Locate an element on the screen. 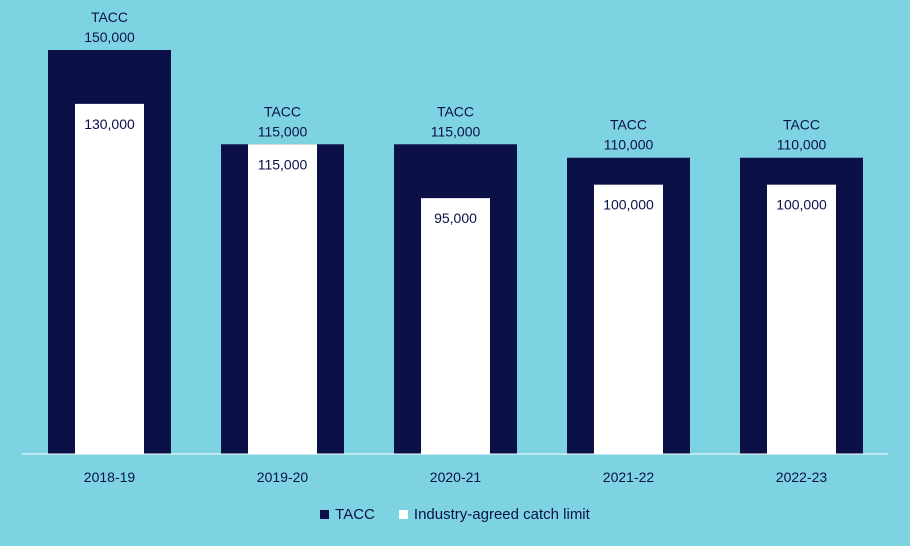 The image size is (910, 546). bar-tacc-tag-2019-20: TACC is located at coordinates (282, 111).